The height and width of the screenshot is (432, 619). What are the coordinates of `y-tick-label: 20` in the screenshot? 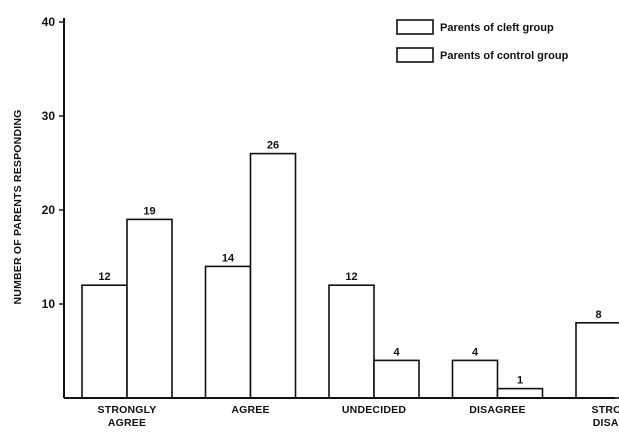 It's located at (49, 210).